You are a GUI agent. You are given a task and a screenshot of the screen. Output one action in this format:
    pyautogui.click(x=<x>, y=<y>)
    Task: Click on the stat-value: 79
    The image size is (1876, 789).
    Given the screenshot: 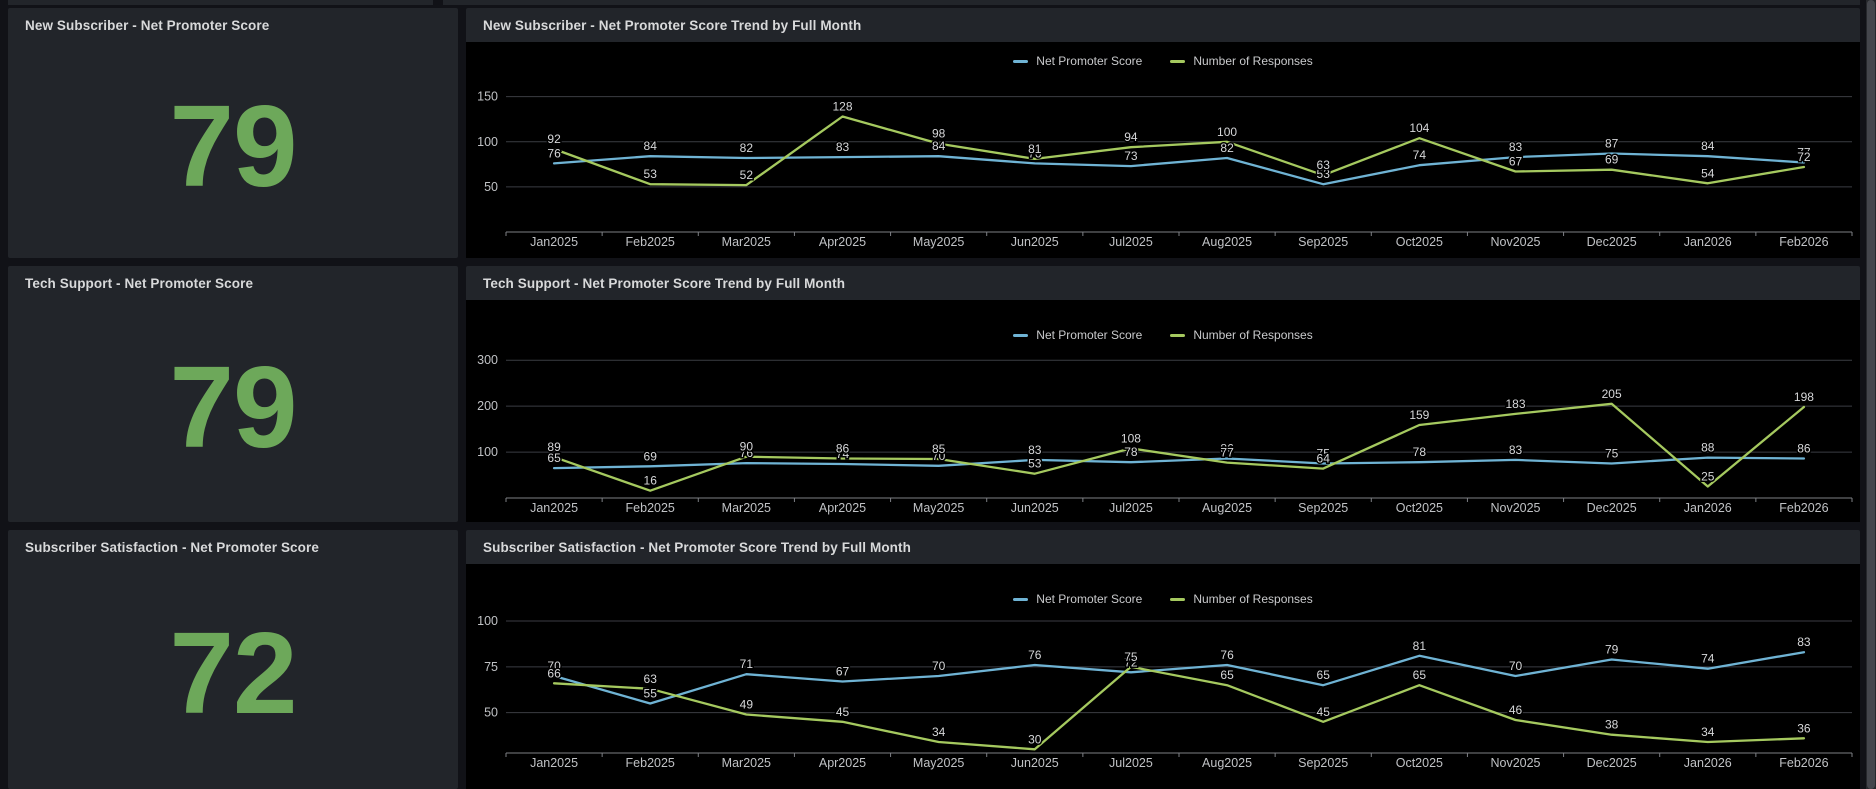 What is the action you would take?
    pyautogui.click(x=233, y=146)
    